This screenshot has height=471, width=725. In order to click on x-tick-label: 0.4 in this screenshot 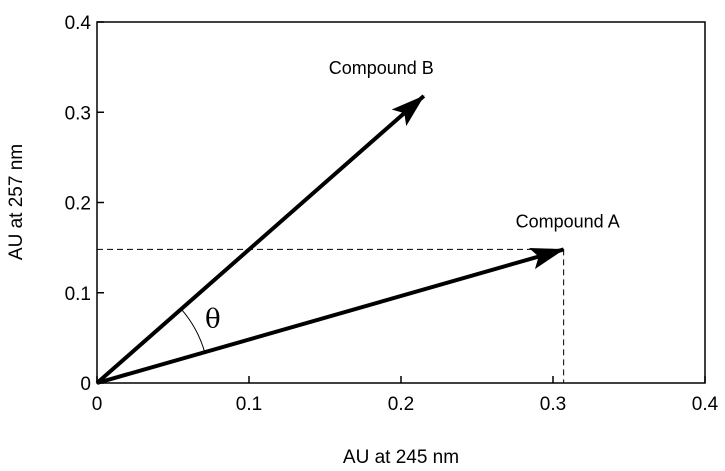, I will do `click(705, 404)`.